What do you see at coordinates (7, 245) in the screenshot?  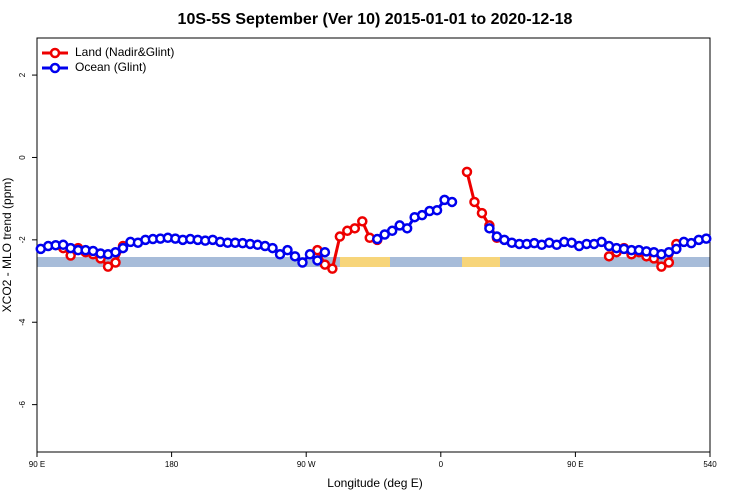 I see `y-axis-label: XCO2 - MLO trend (ppm)` at bounding box center [7, 245].